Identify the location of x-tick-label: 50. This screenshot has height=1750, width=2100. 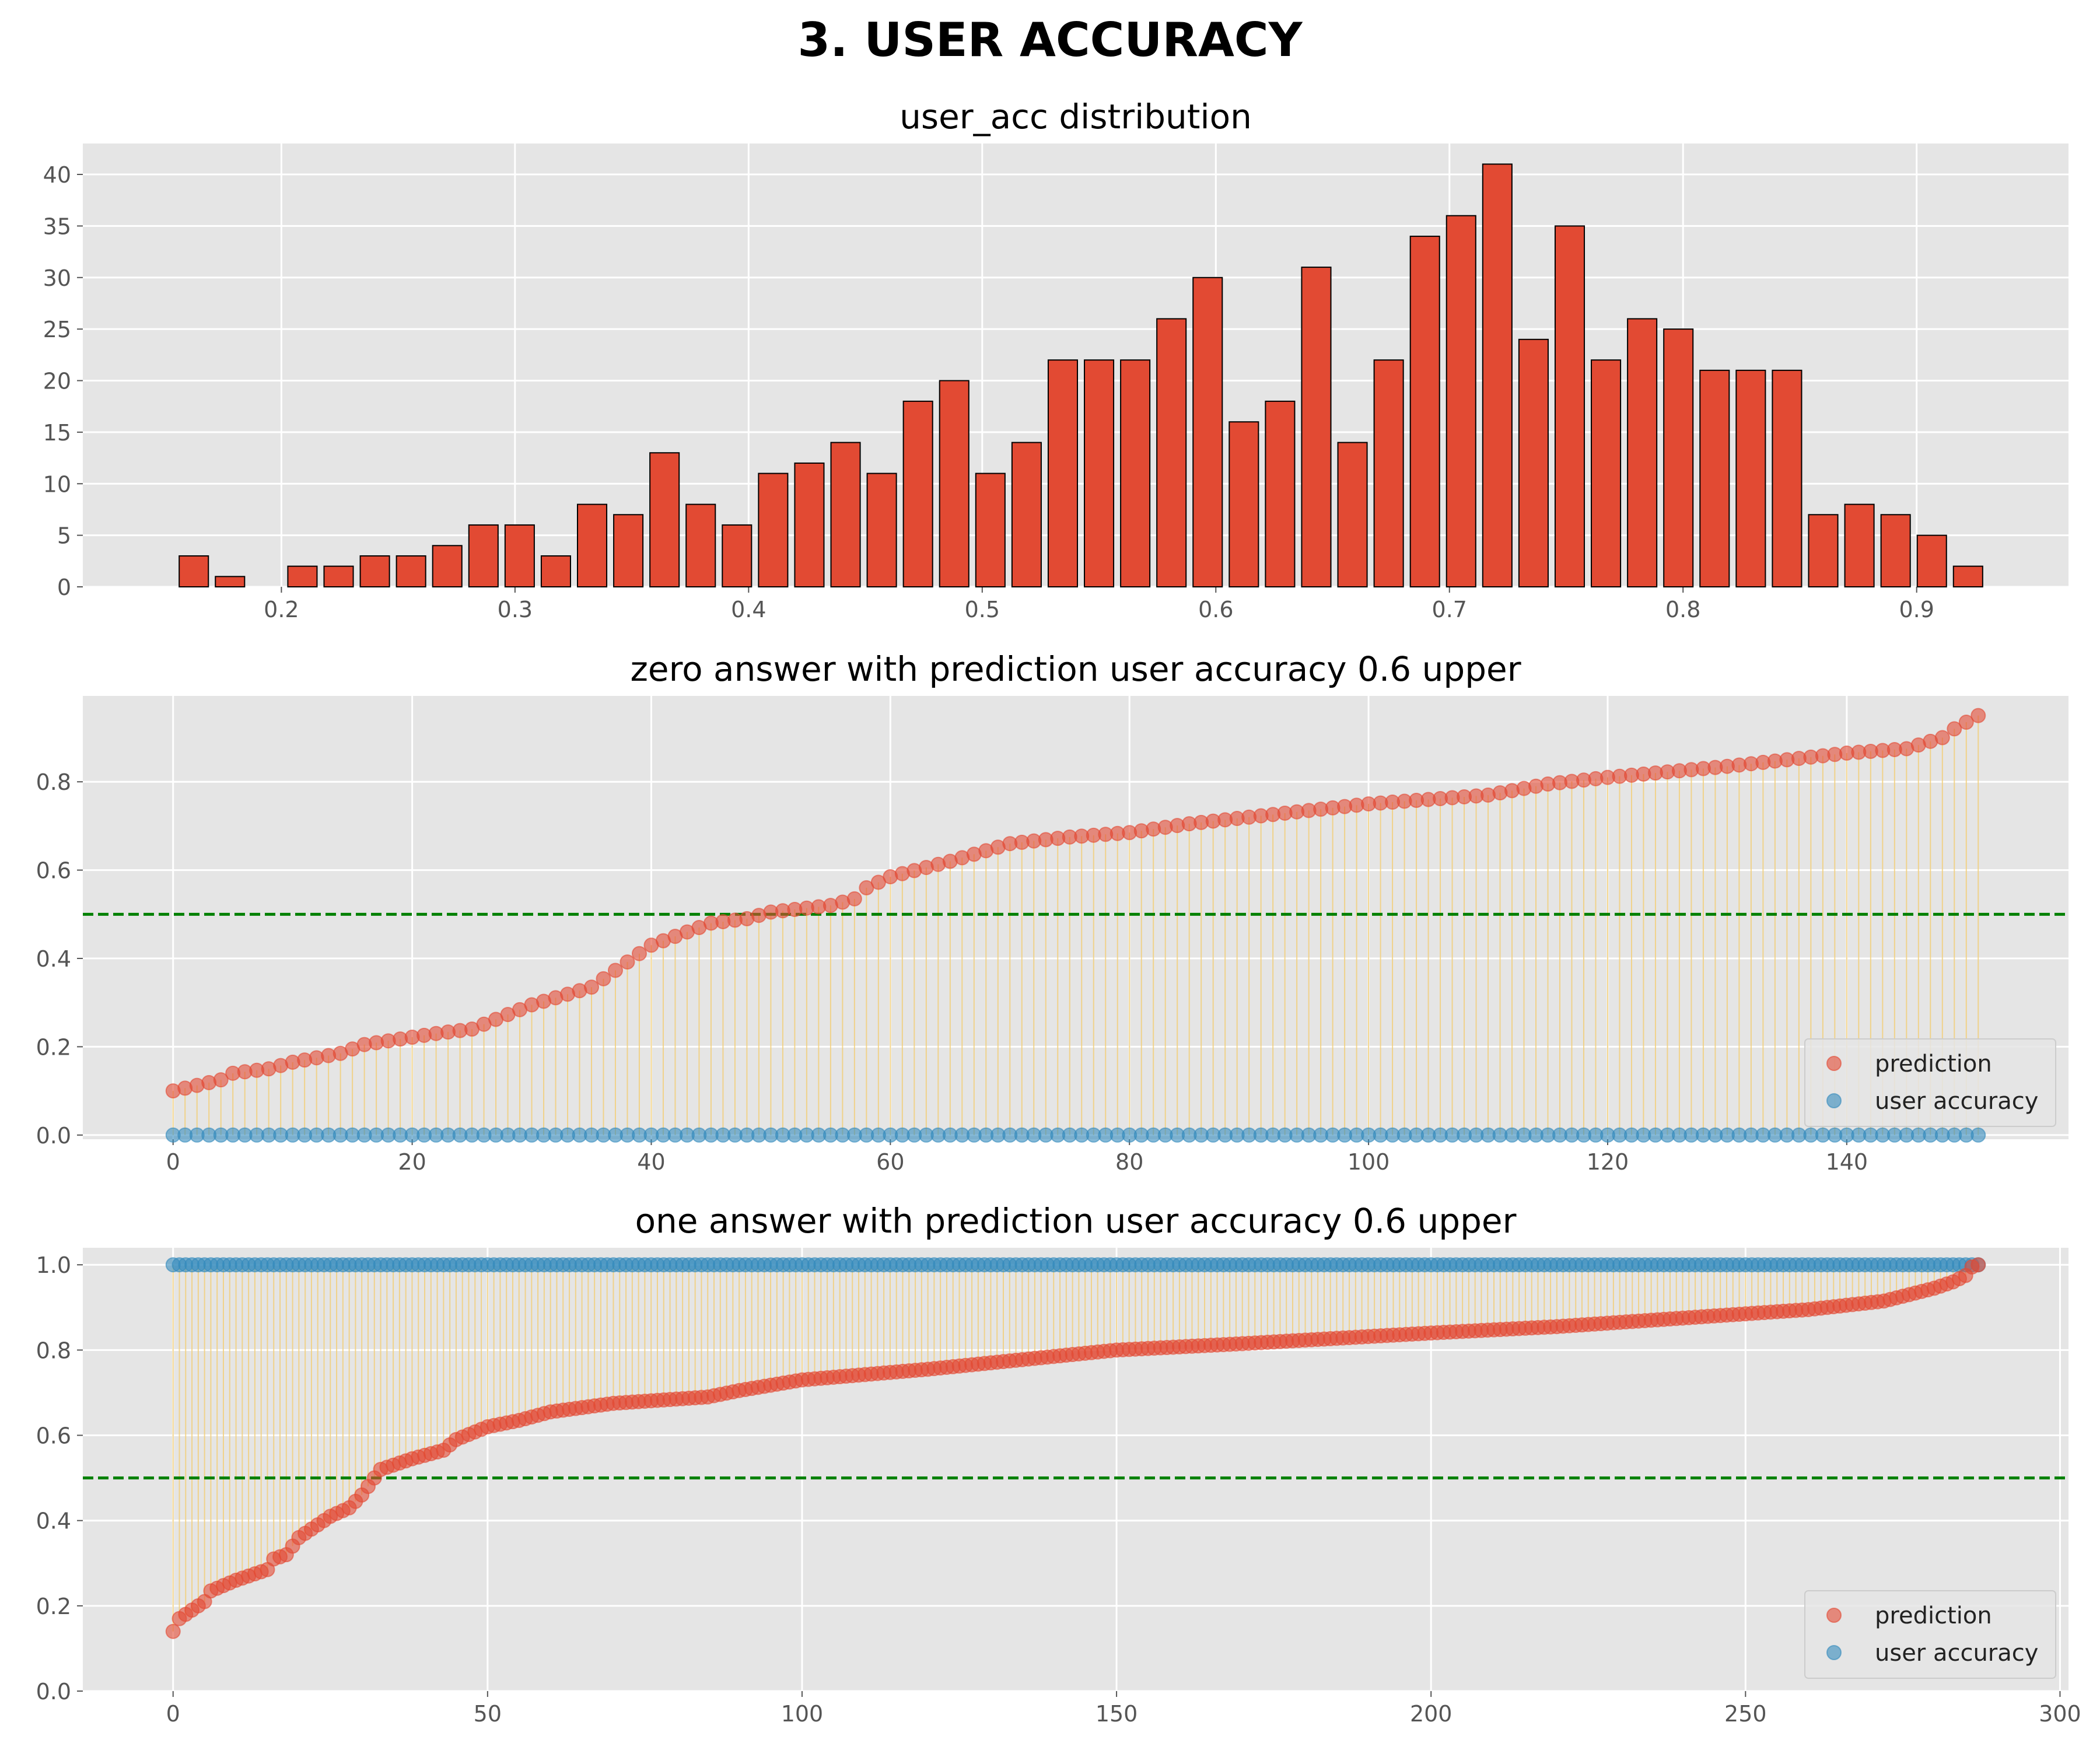
(488, 1714).